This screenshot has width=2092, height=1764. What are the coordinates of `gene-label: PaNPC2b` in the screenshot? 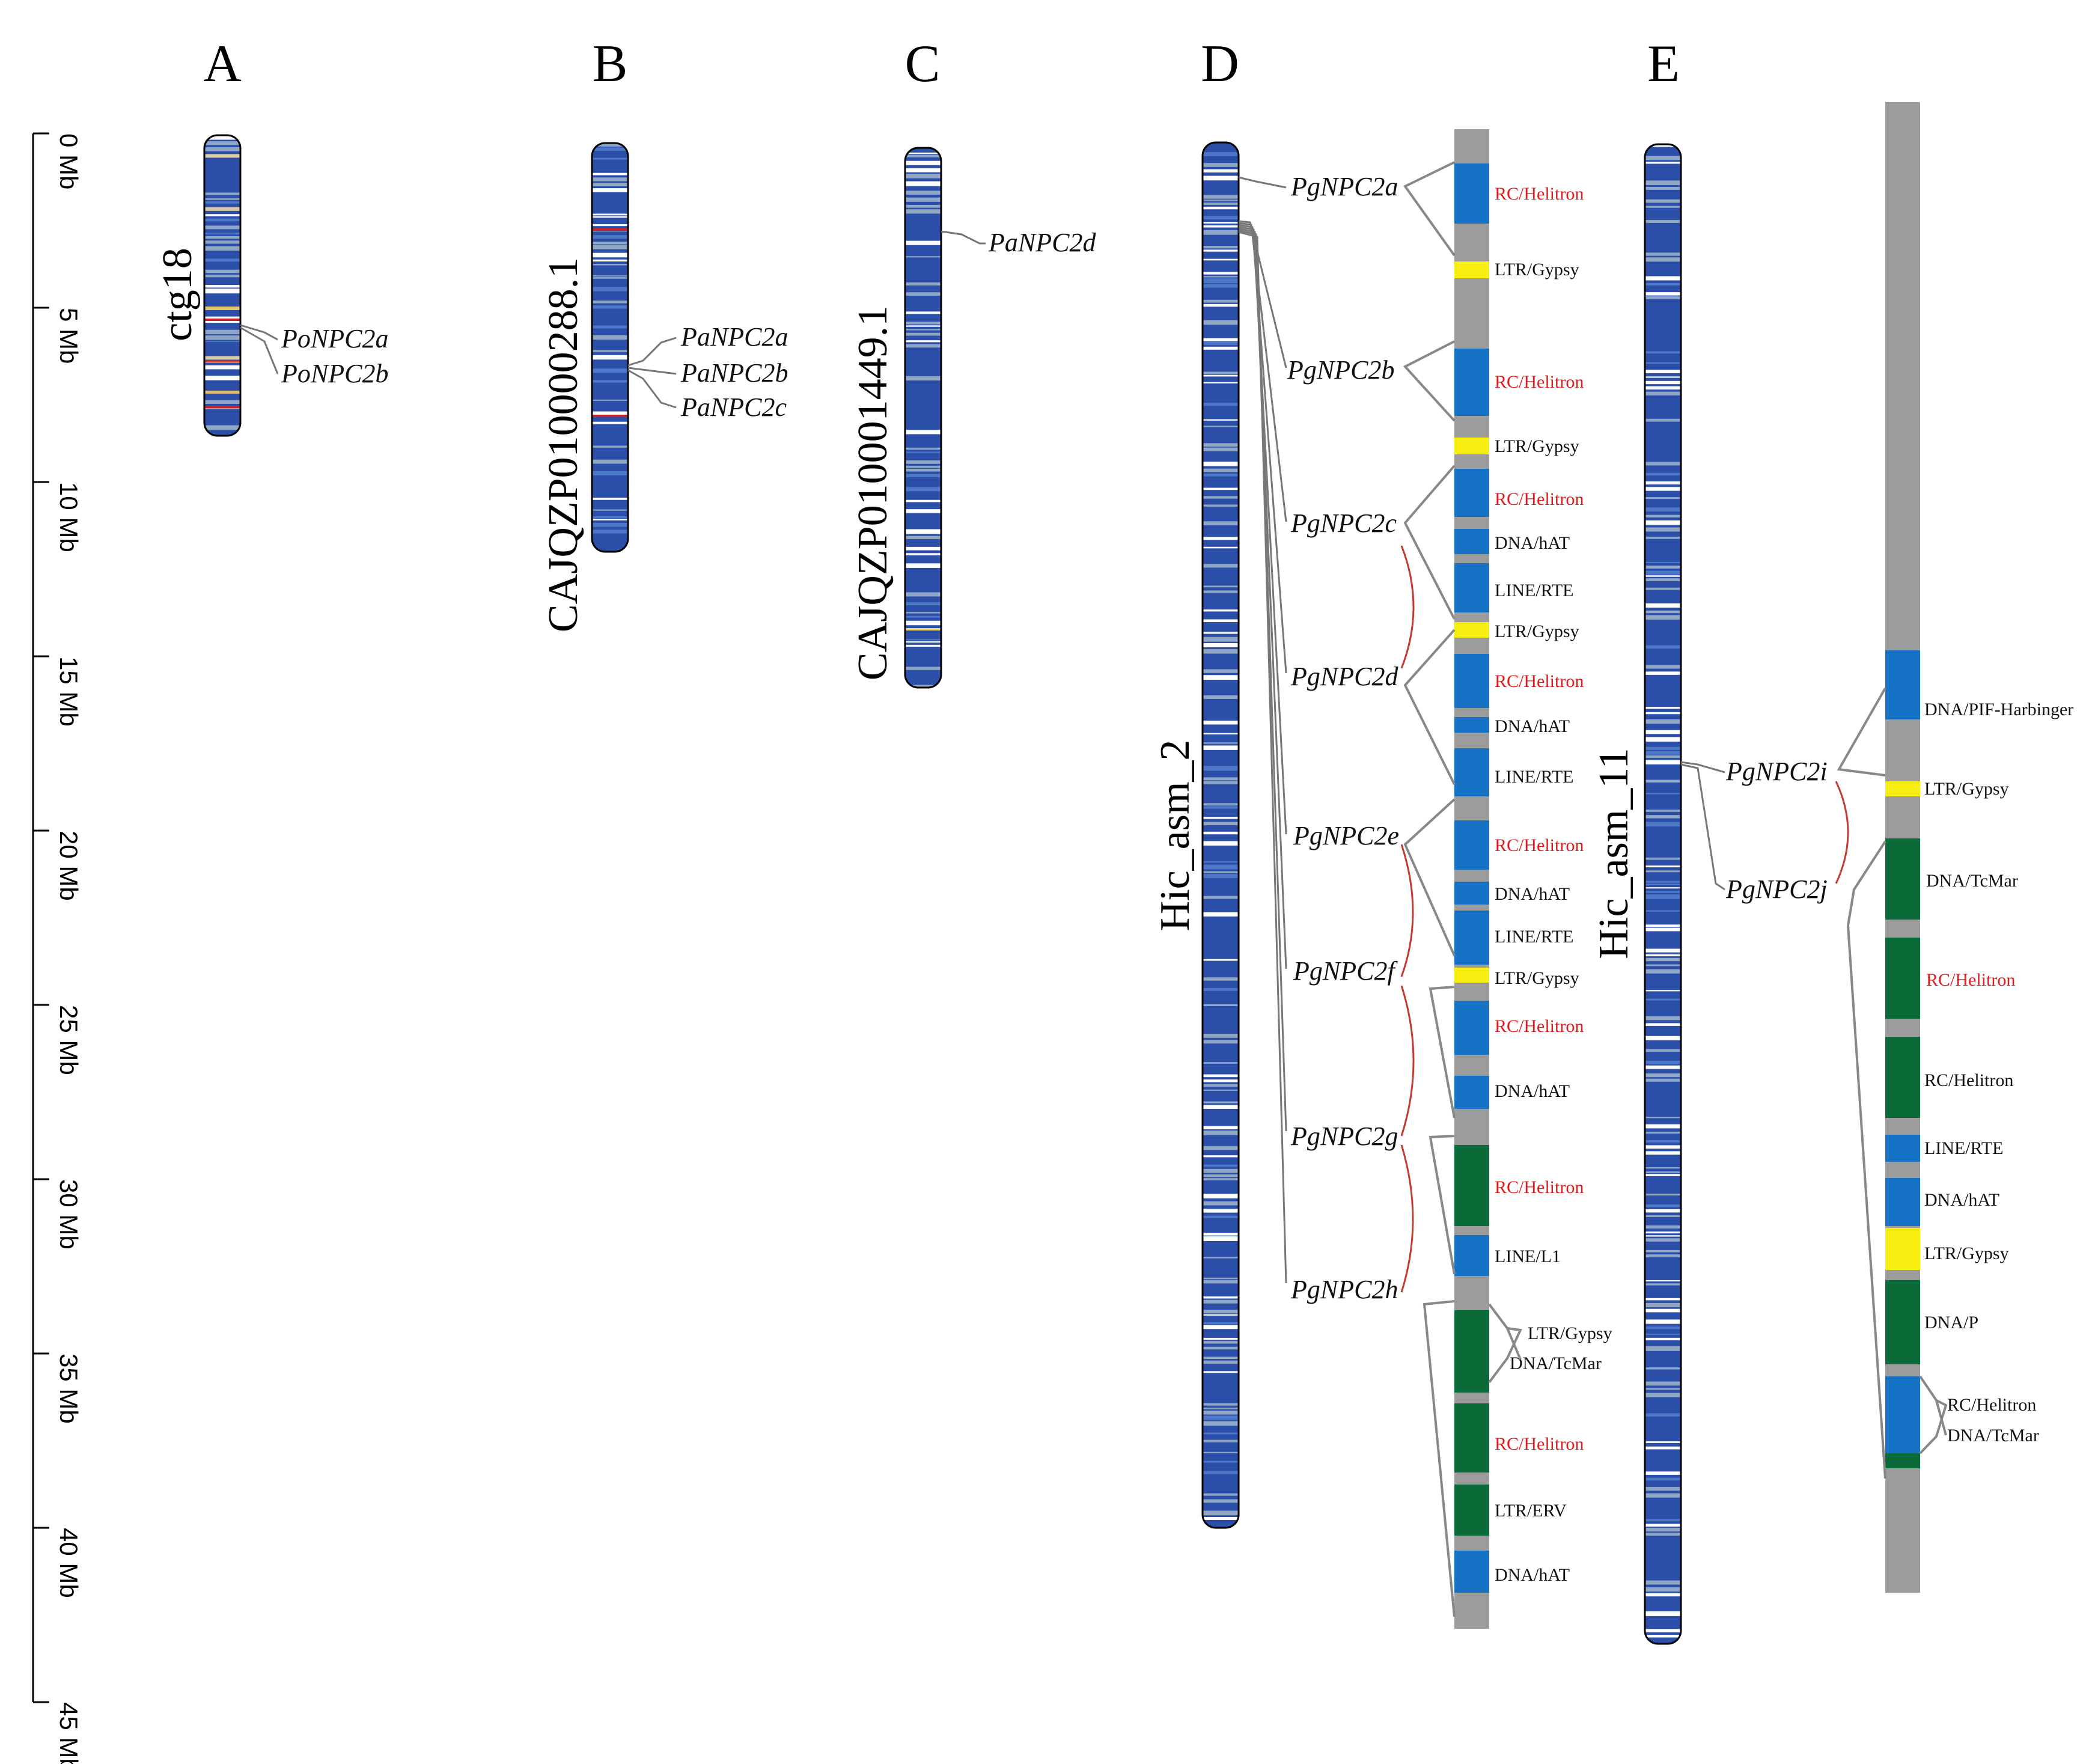 It's located at (734, 373).